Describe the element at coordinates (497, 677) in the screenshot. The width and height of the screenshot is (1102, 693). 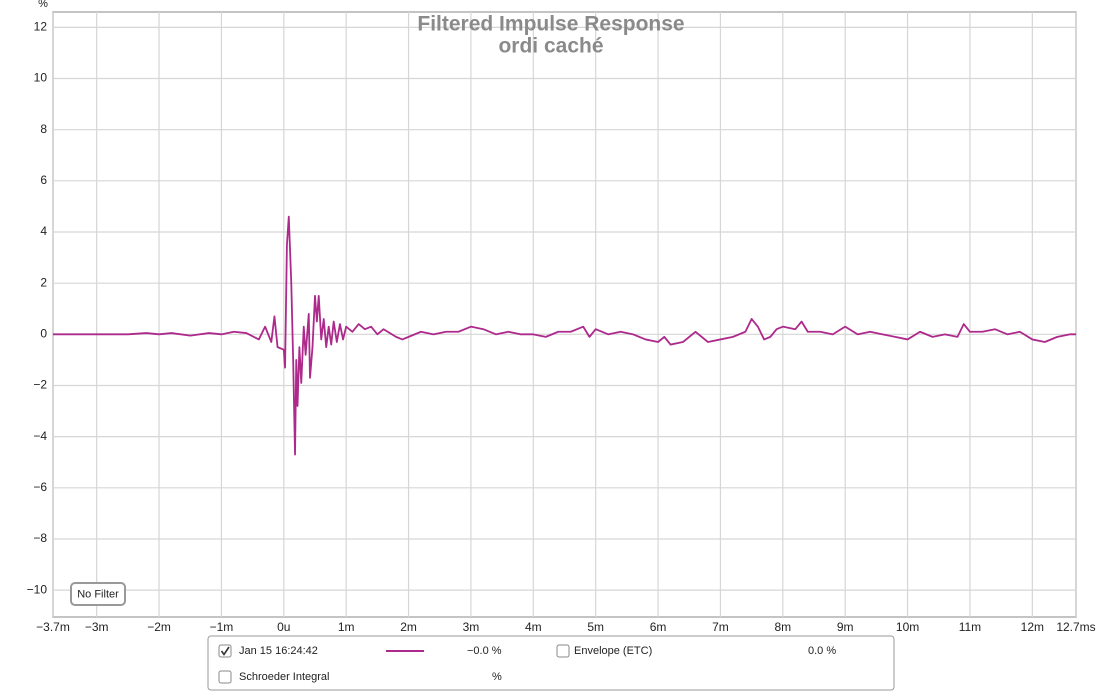
I see `legend-readout: %` at that location.